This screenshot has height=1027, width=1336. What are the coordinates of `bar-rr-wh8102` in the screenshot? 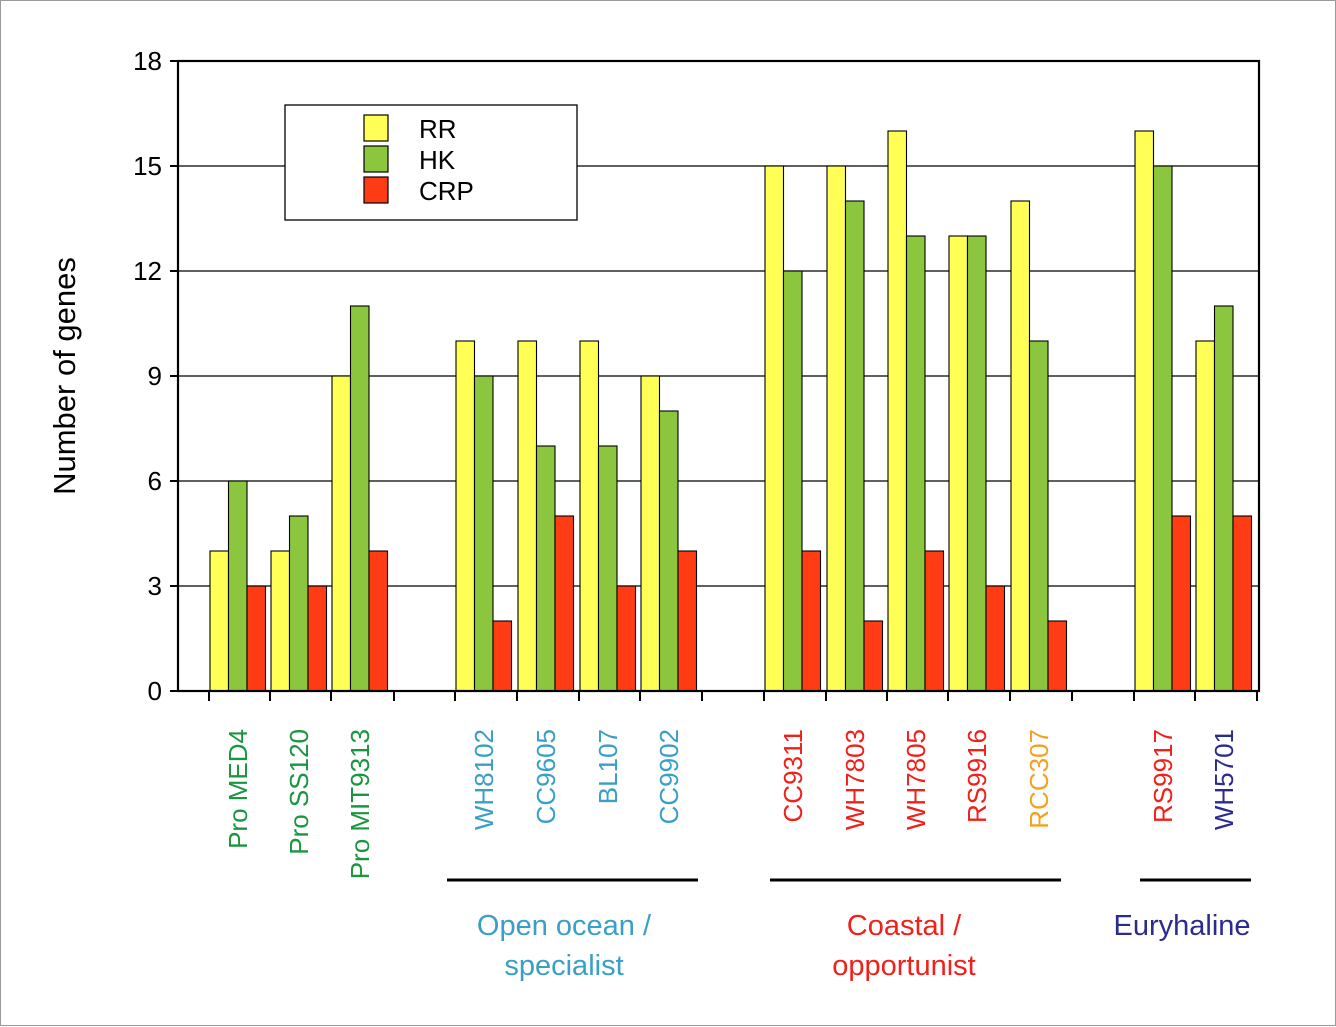 It's located at (465, 516).